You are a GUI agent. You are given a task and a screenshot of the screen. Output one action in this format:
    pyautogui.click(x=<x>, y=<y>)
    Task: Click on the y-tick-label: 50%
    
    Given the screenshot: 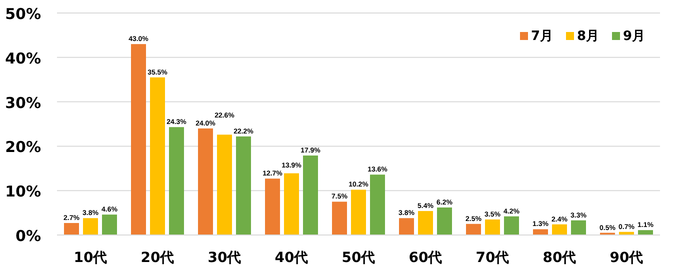 What is the action you would take?
    pyautogui.click(x=23, y=14)
    